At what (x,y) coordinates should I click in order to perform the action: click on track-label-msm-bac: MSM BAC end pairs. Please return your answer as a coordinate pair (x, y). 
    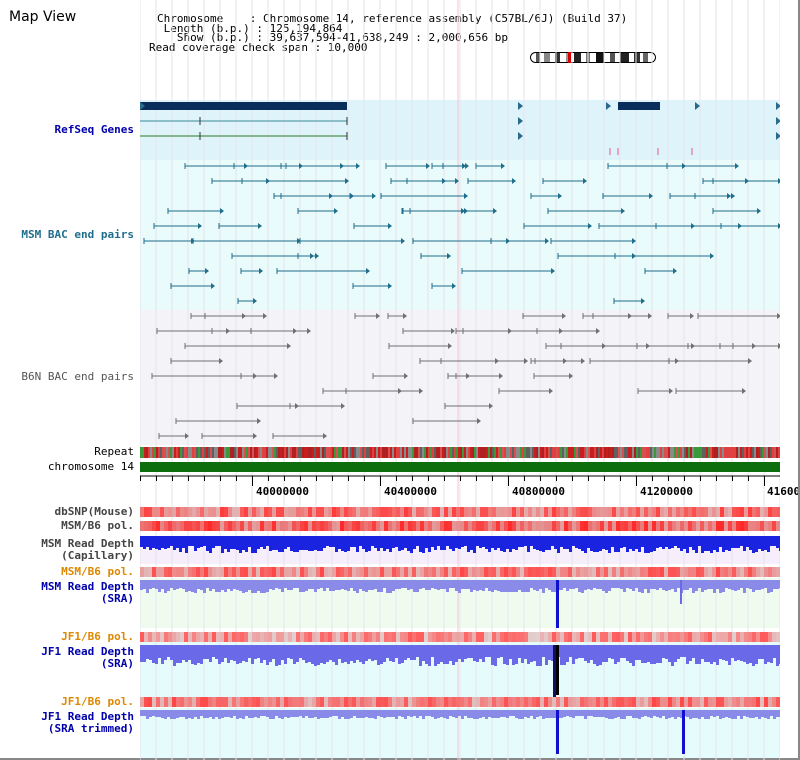
    Looking at the image, I should click on (77, 234).